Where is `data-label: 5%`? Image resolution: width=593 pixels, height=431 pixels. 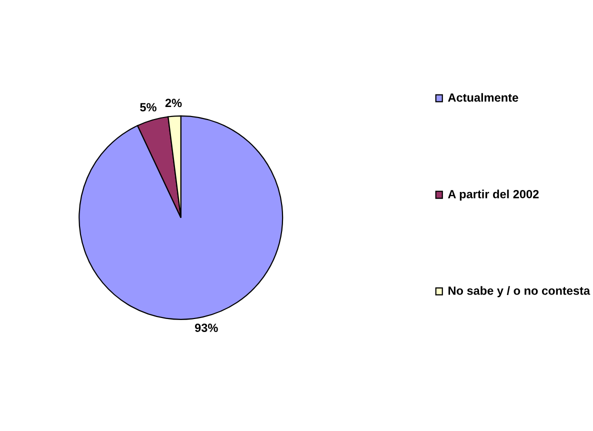
data-label: 5% is located at coordinates (148, 107).